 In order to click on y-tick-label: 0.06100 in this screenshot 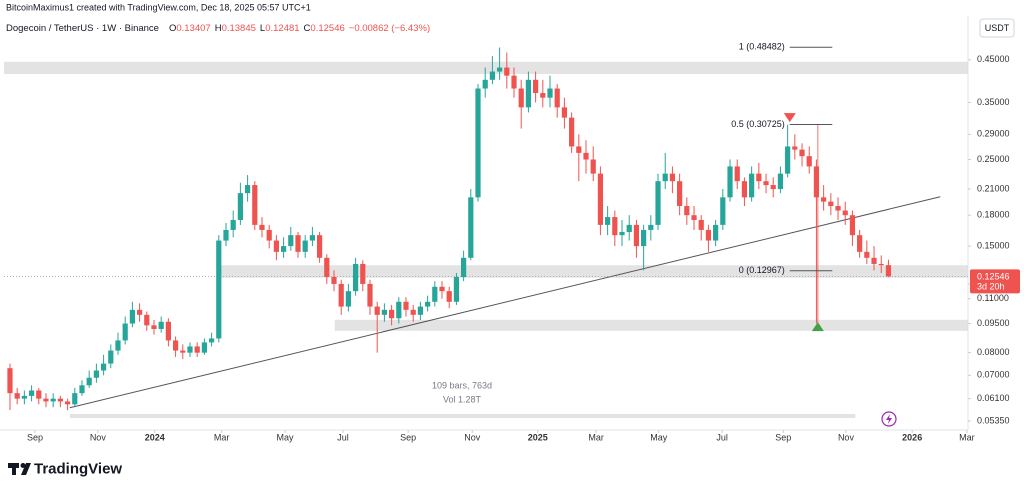, I will do `click(993, 398)`.